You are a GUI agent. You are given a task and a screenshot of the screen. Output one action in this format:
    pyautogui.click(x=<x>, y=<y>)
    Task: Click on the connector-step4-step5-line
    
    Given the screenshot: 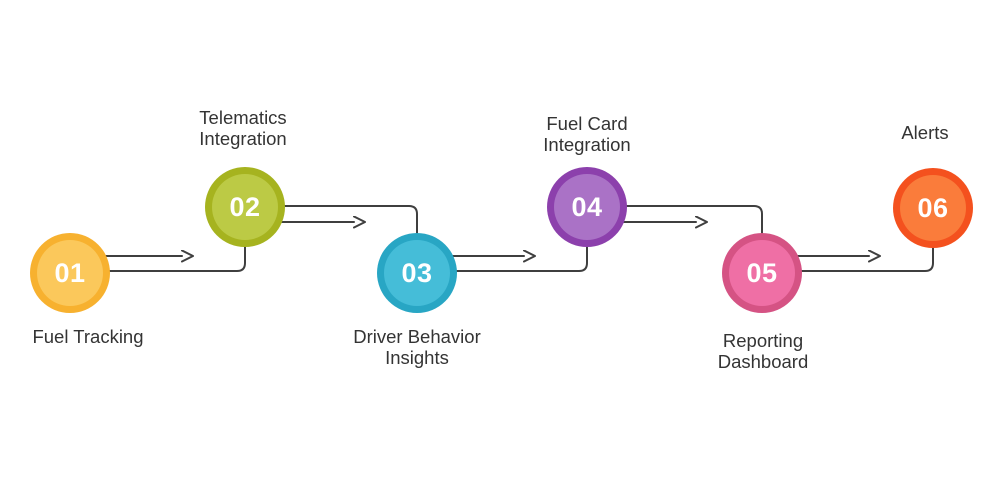 What is the action you would take?
    pyautogui.click(x=674, y=220)
    